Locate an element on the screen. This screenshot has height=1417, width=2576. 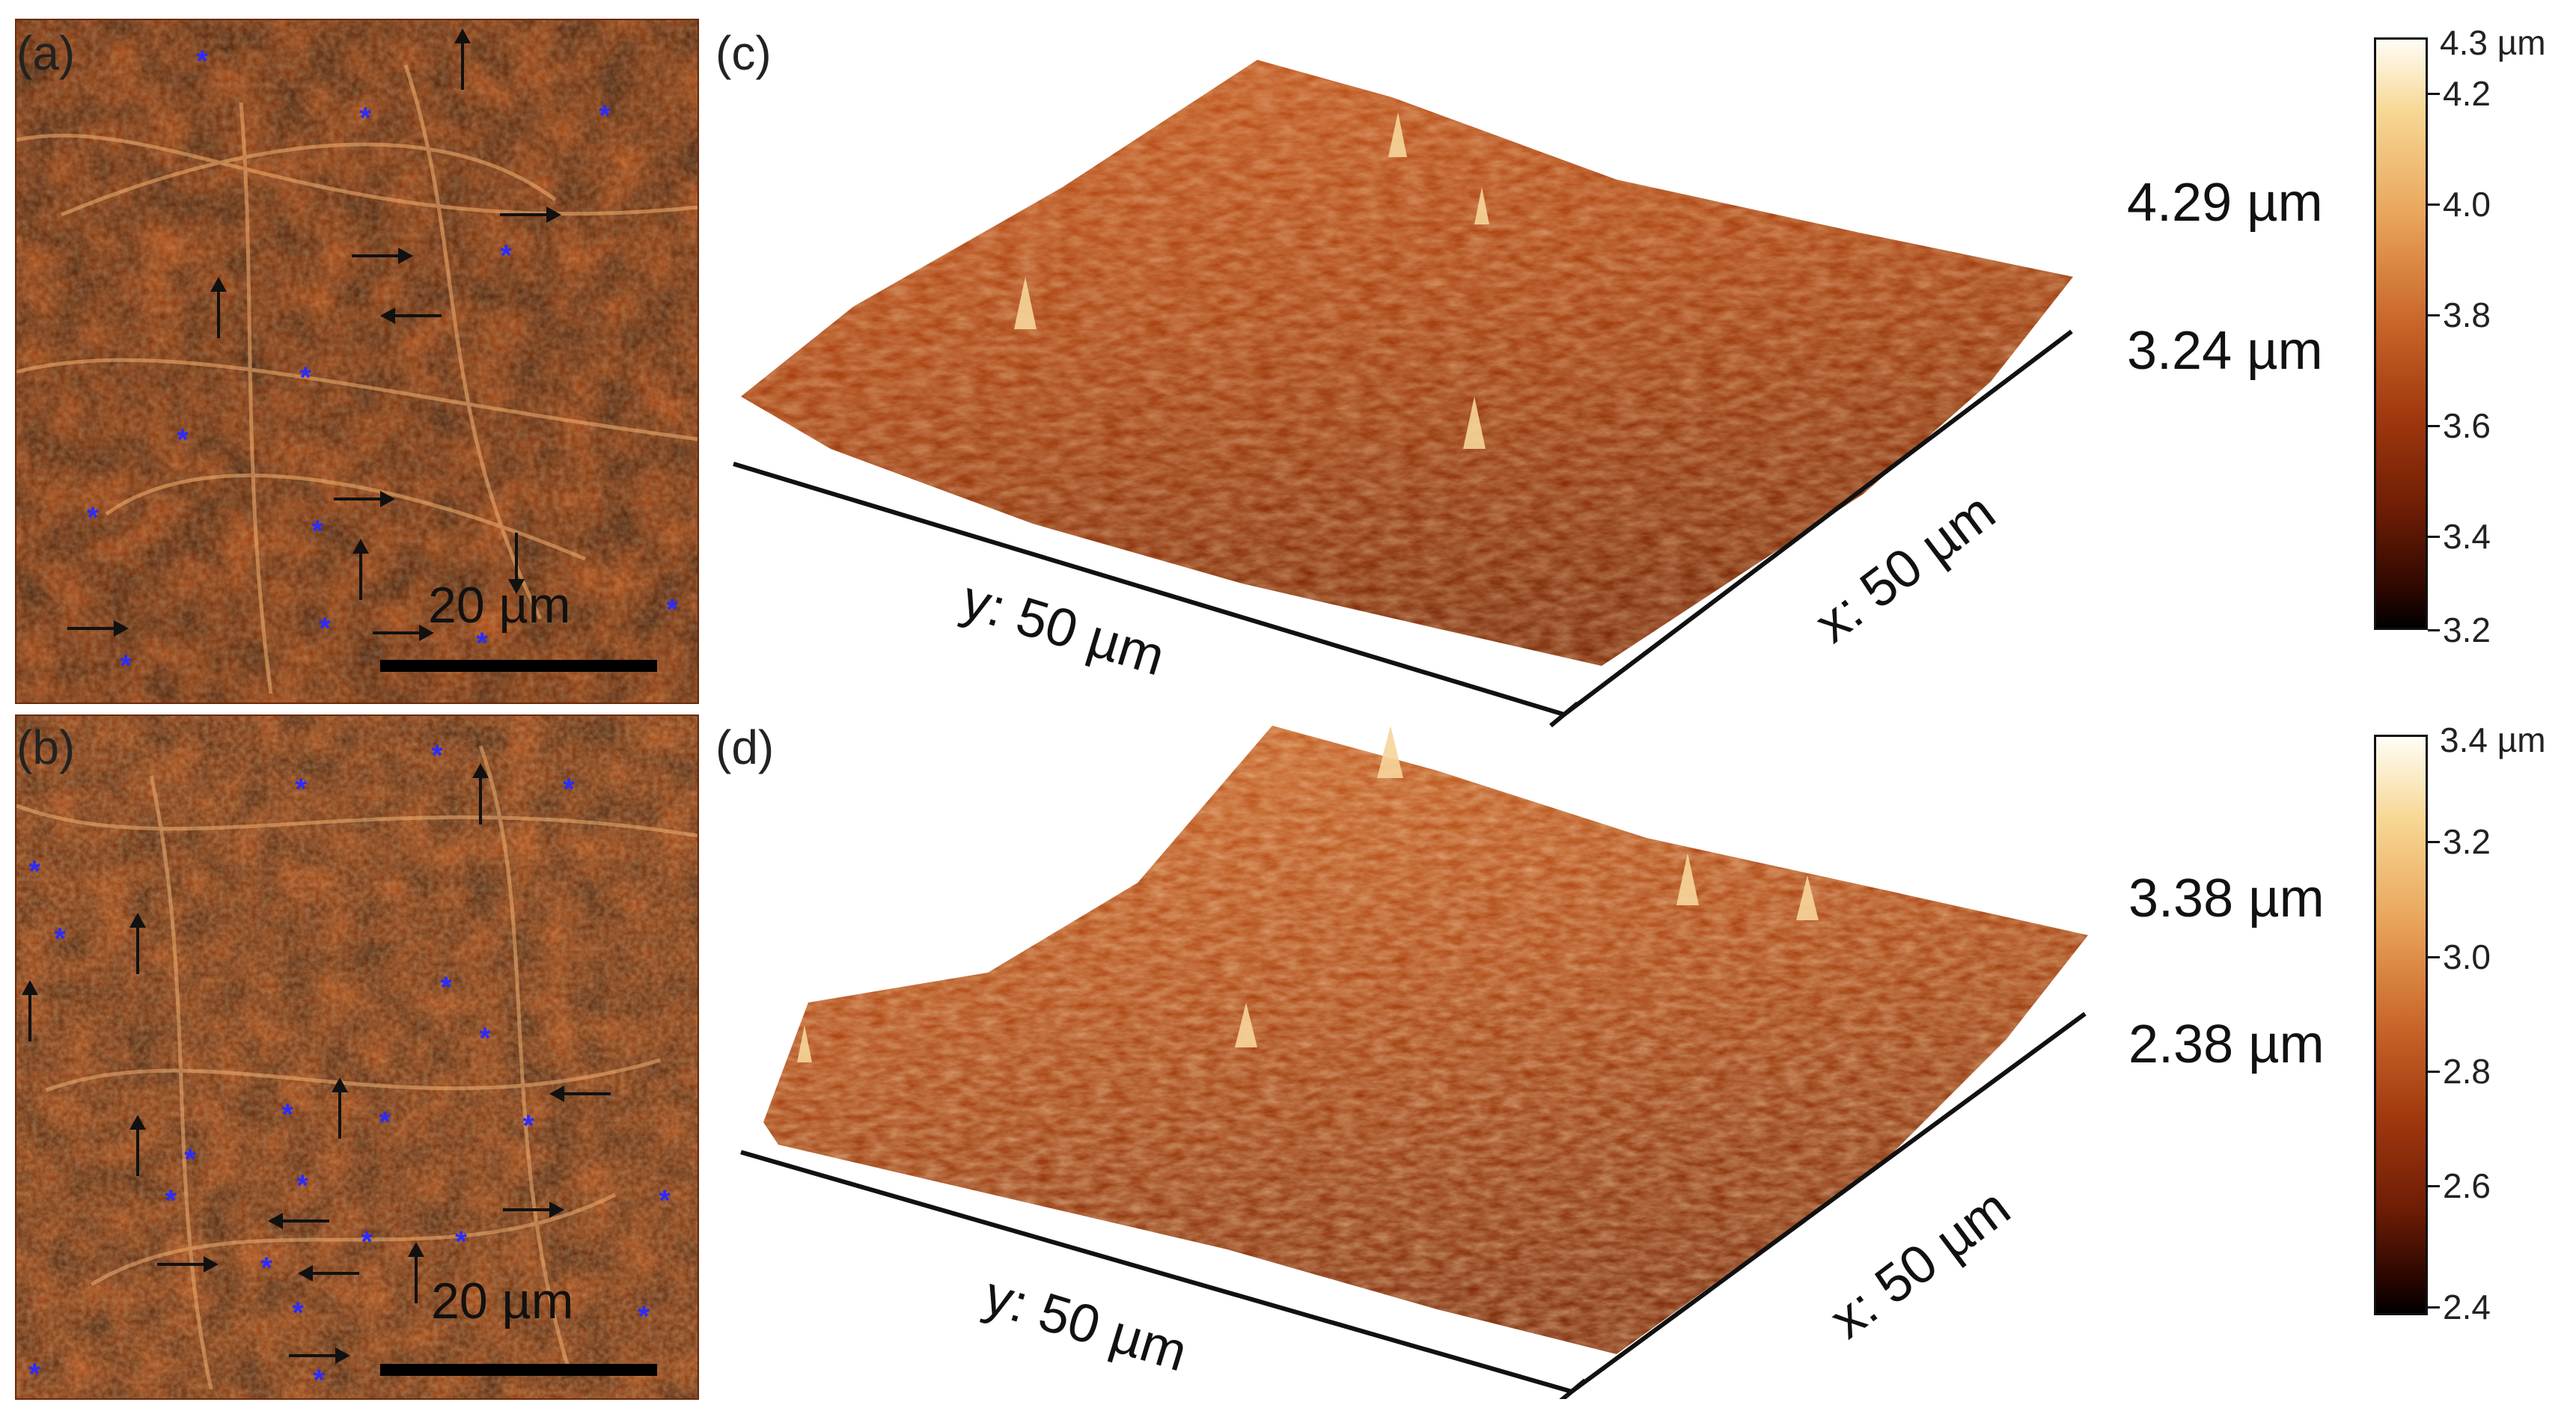
colorbar-tick-label: 3.8 is located at coordinates (2467, 315).